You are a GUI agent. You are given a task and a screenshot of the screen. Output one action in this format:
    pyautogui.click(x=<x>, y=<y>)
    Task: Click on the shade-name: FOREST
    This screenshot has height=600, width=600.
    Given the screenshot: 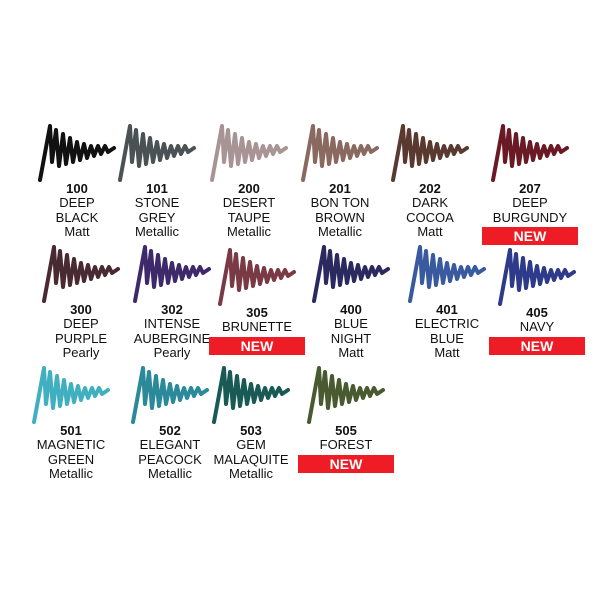 What is the action you would take?
    pyautogui.click(x=346, y=444)
    